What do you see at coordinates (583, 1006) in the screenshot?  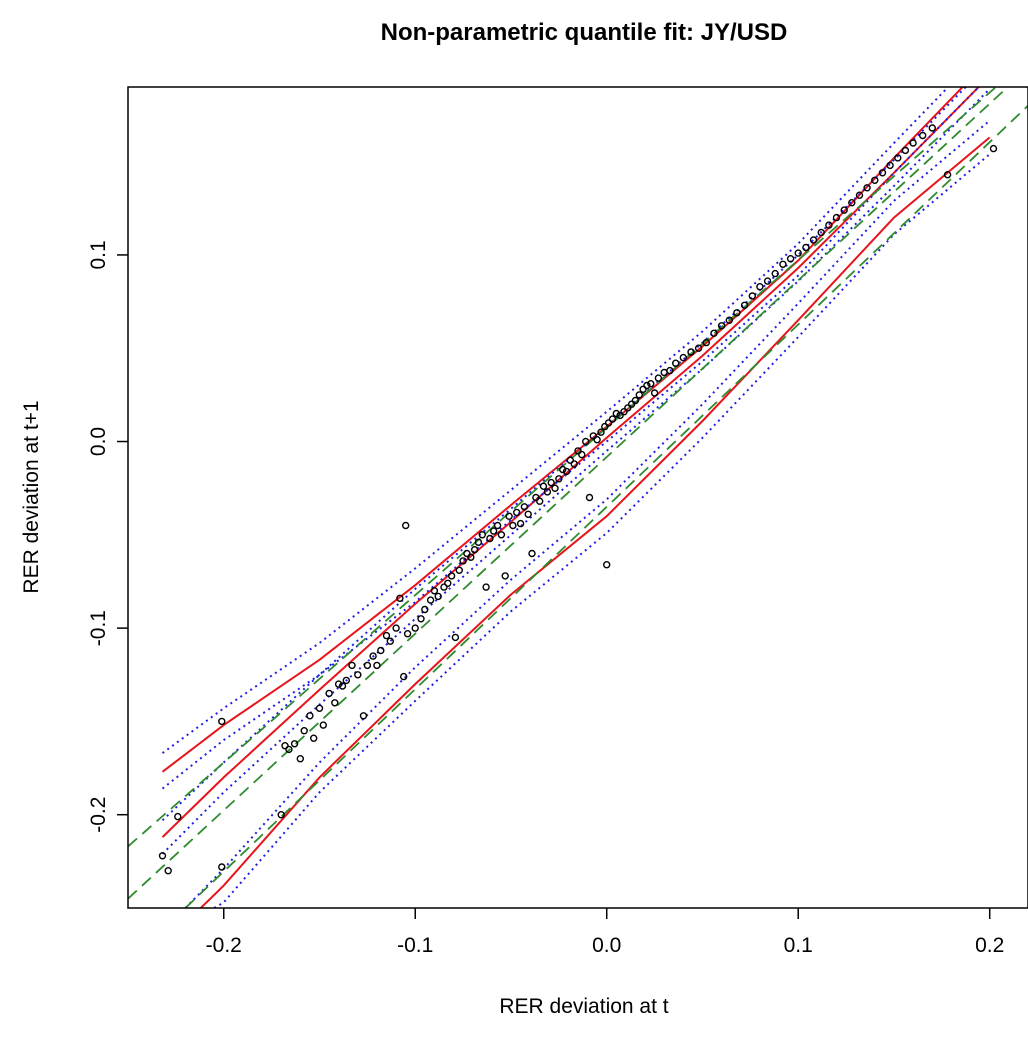 I see `x-axis-label: RER deviation at t` at bounding box center [583, 1006].